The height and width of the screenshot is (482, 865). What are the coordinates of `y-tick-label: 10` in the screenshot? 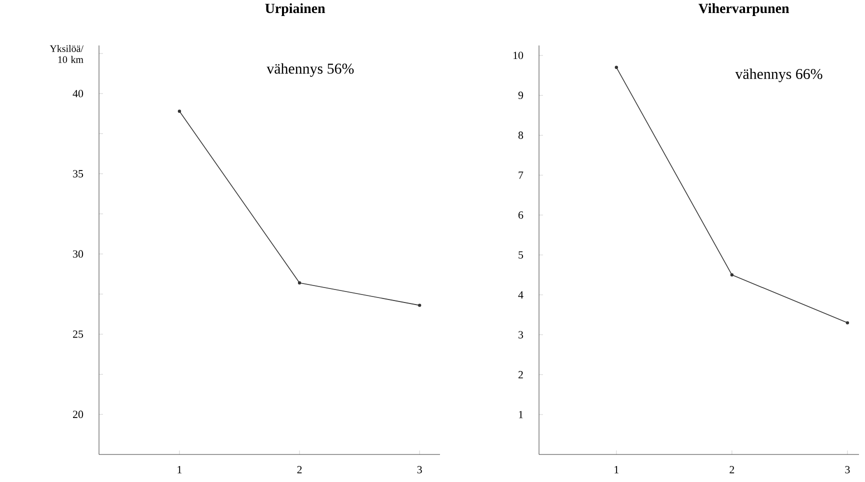 It's located at (519, 55).